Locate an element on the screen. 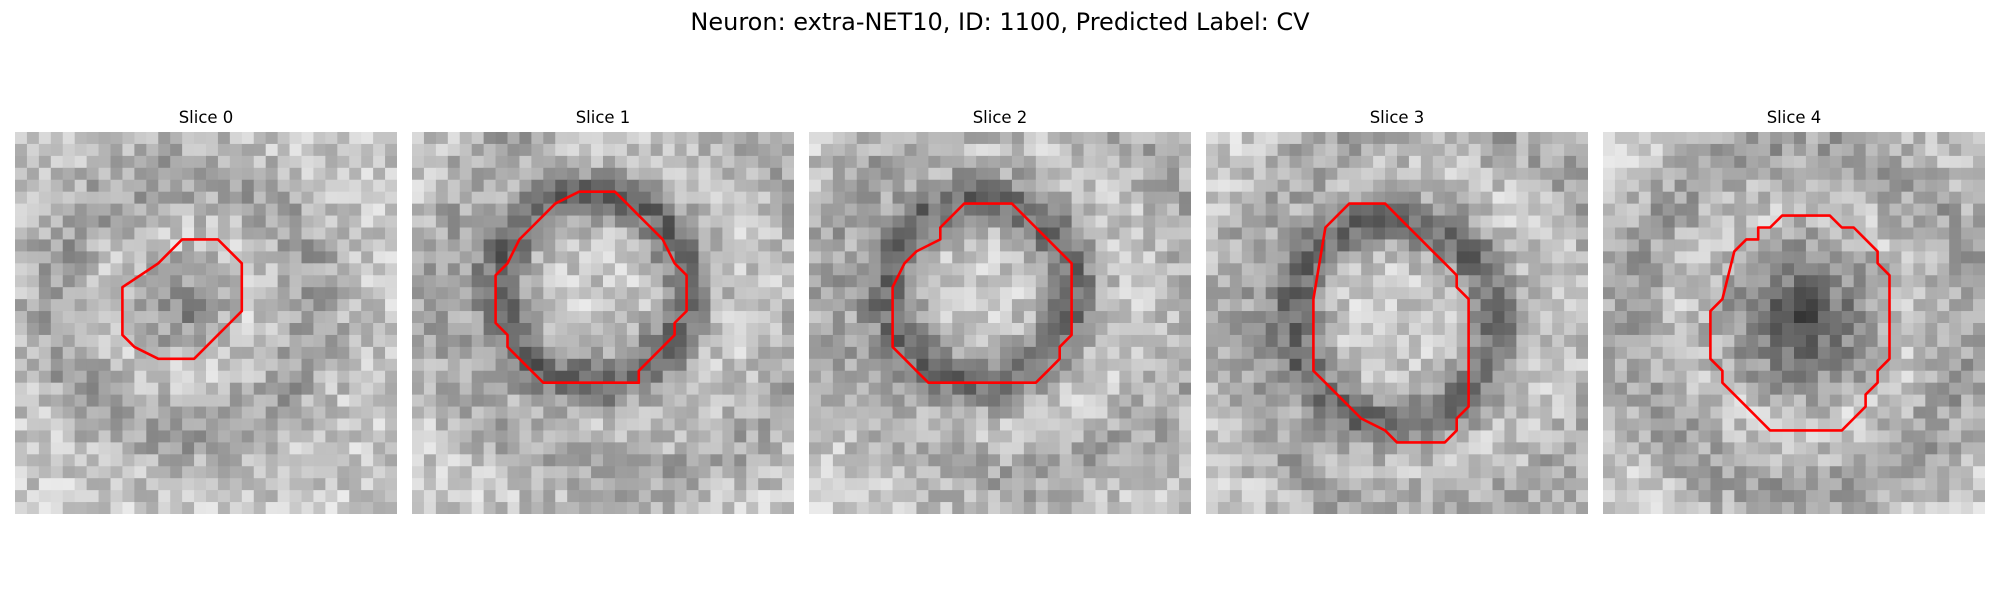 This screenshot has height=600, width=2000. panel-slice-0: Slice 0 is located at coordinates (206, 311).